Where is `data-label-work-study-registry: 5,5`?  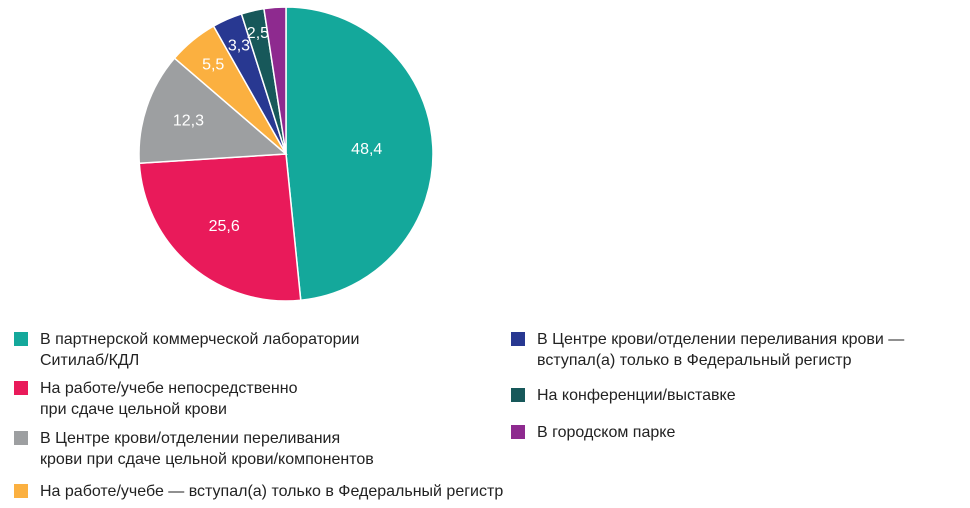
data-label-work-study-registry: 5,5 is located at coordinates (213, 65).